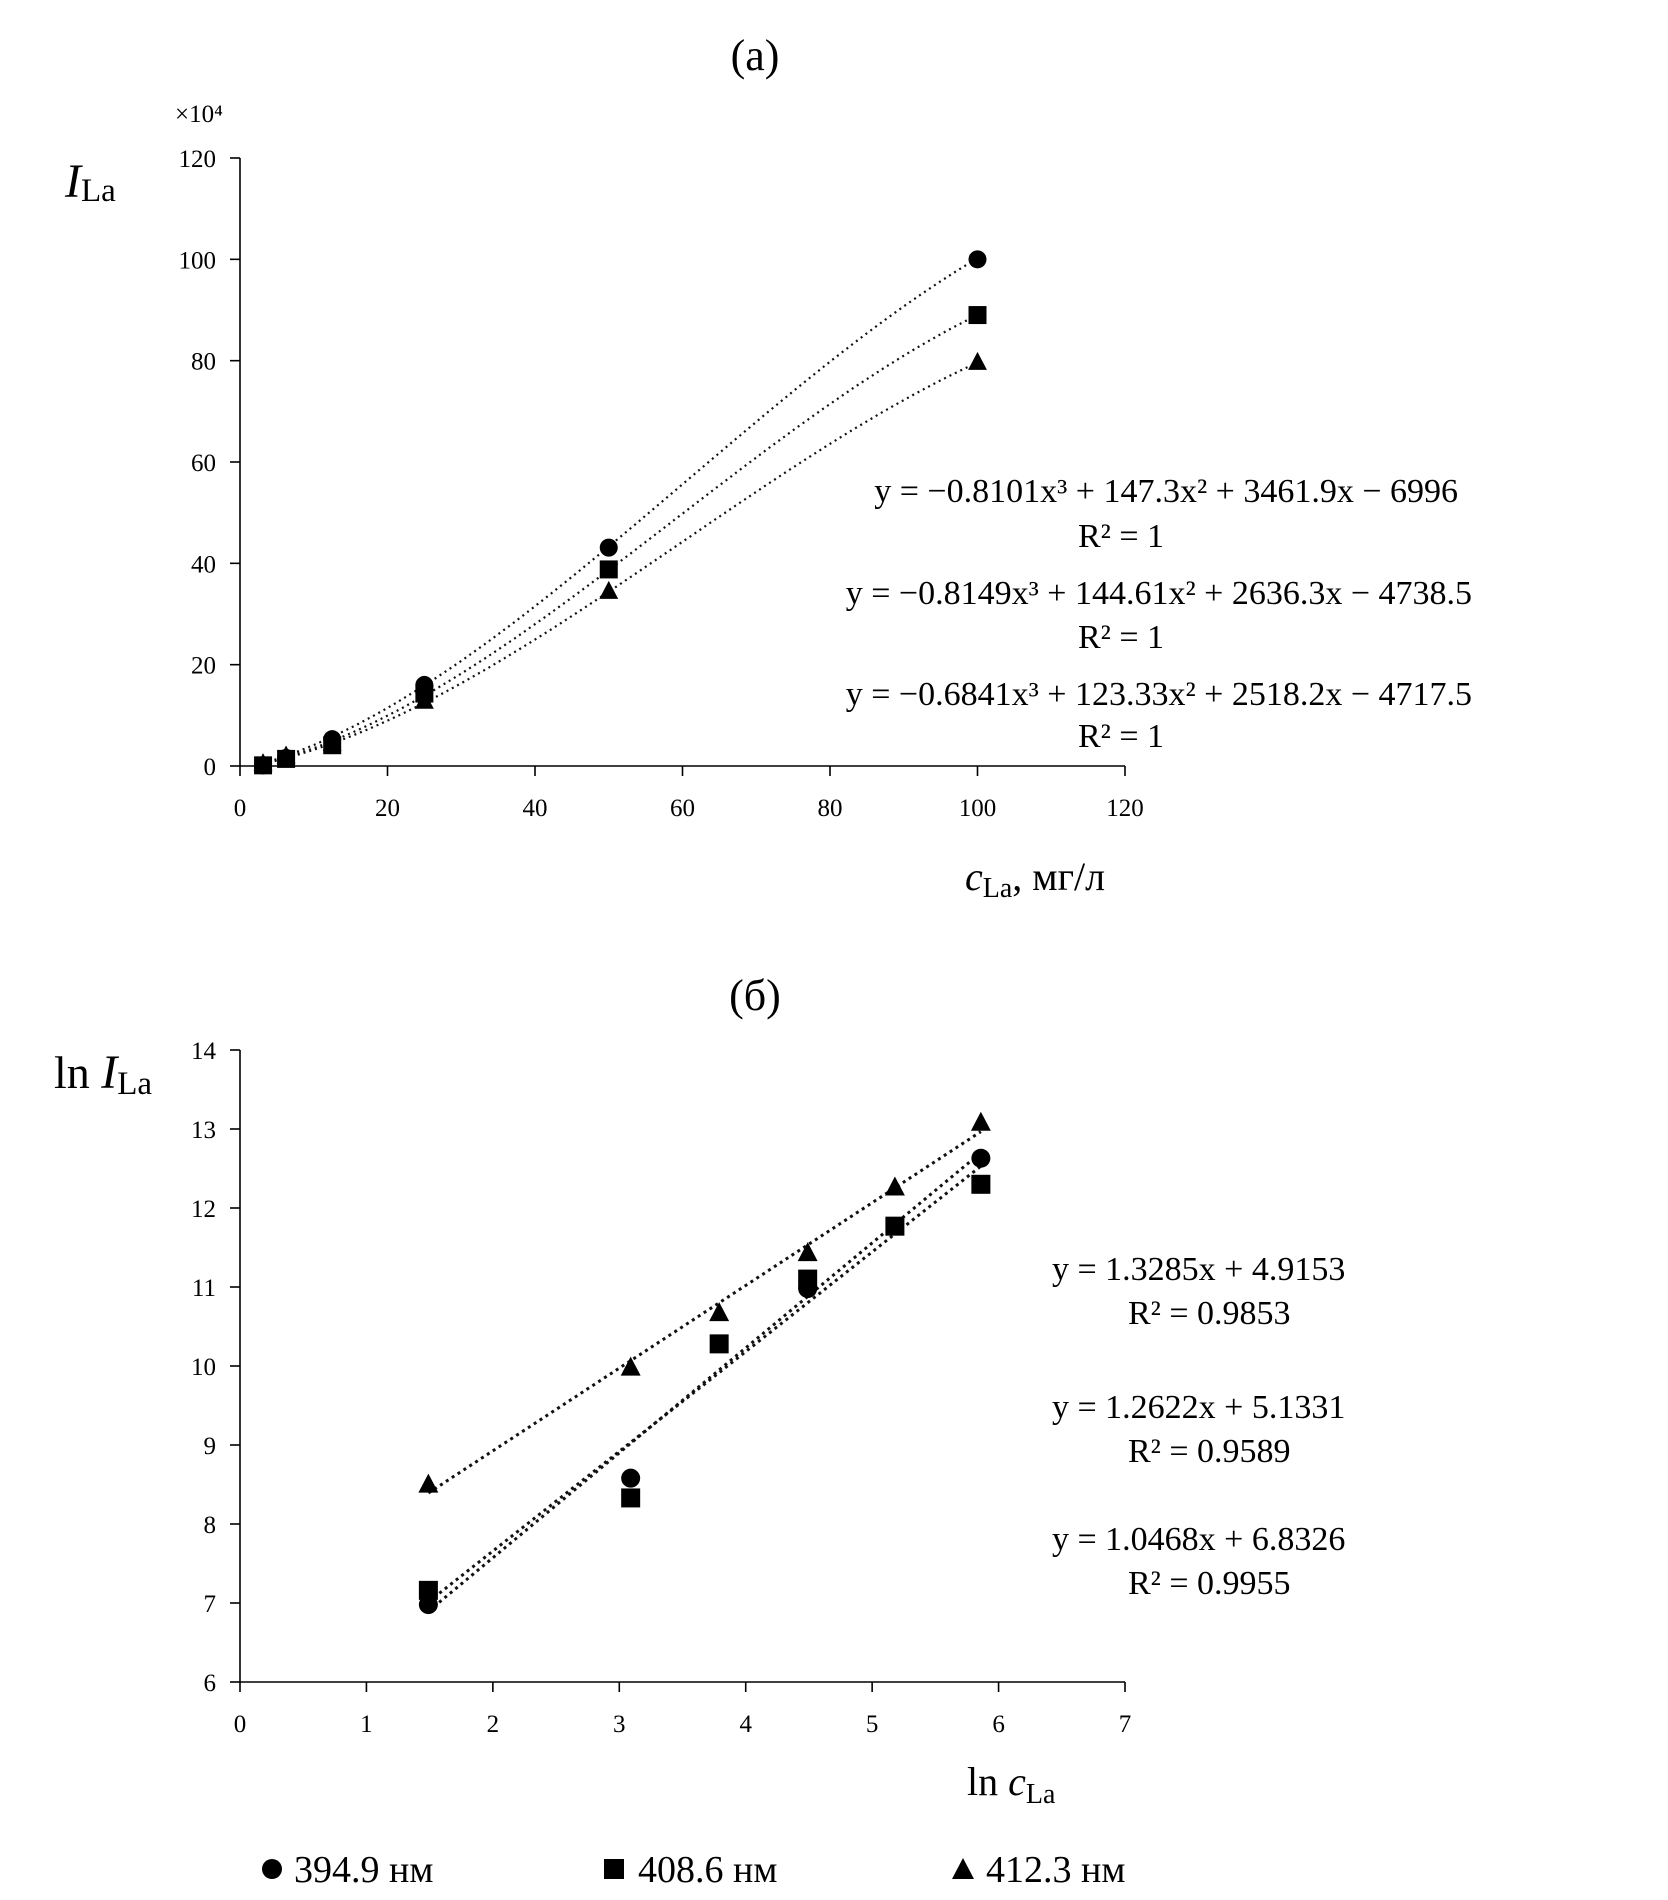  I want to click on chart-a-x-label-main: c, so click(974, 876).